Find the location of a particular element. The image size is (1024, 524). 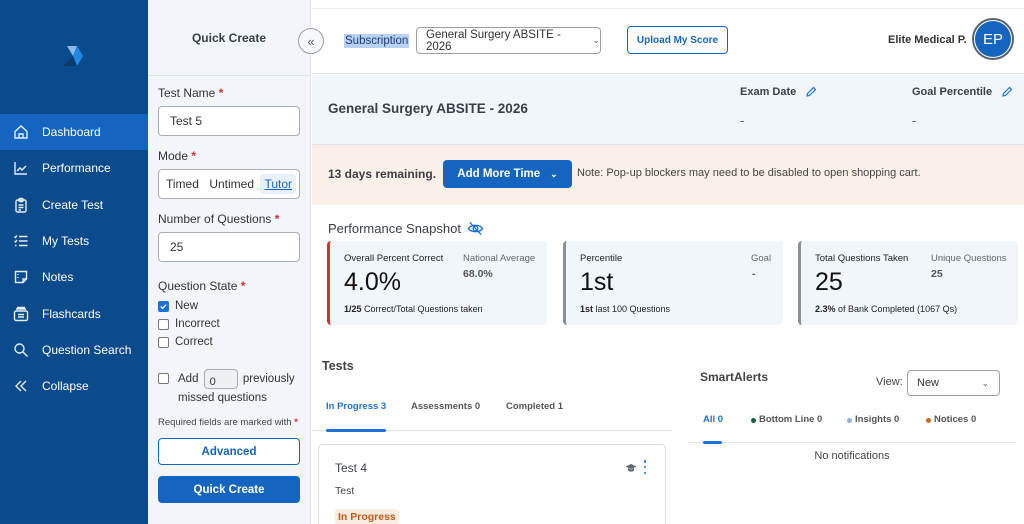

bottom-line-dot-icon is located at coordinates (753, 420).